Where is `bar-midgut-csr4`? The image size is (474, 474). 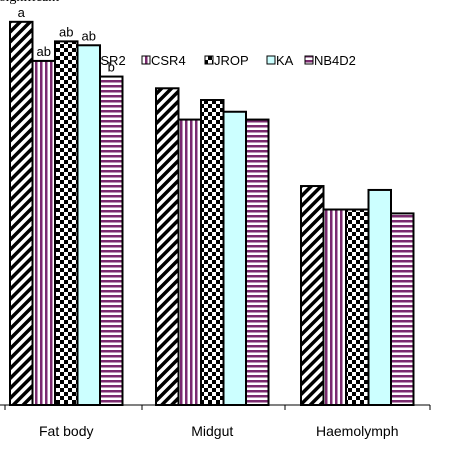 bar-midgut-csr4 is located at coordinates (189, 262).